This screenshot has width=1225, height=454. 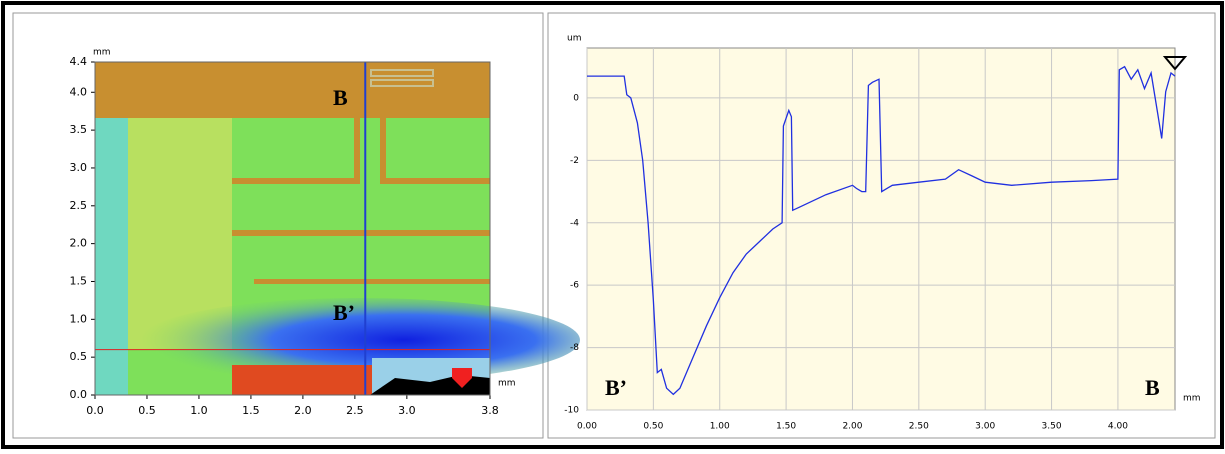 I want to click on x-tick-label: 0.00, so click(x=587, y=427).